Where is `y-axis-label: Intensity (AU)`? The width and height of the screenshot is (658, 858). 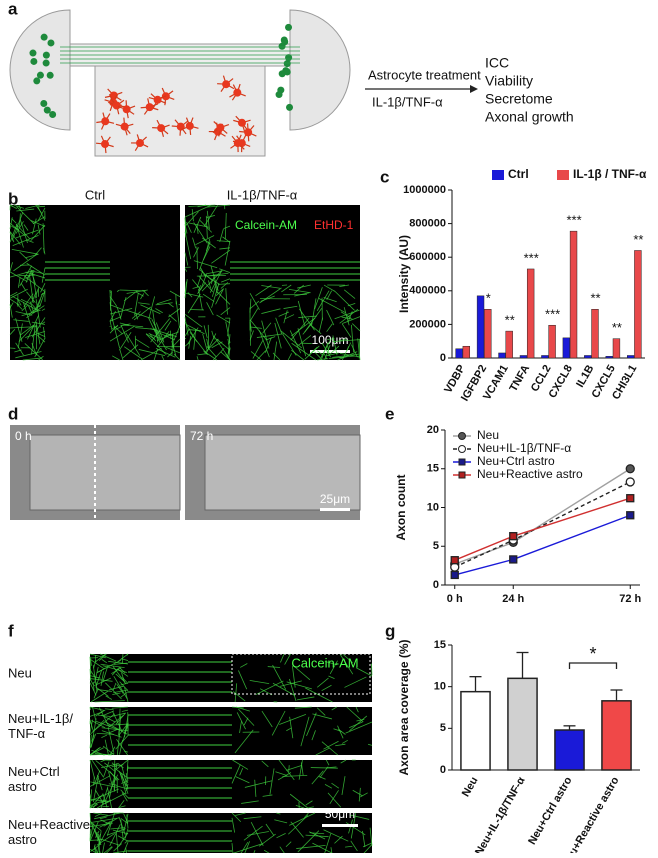
y-axis-label: Intensity (AU) is located at coordinates (404, 274).